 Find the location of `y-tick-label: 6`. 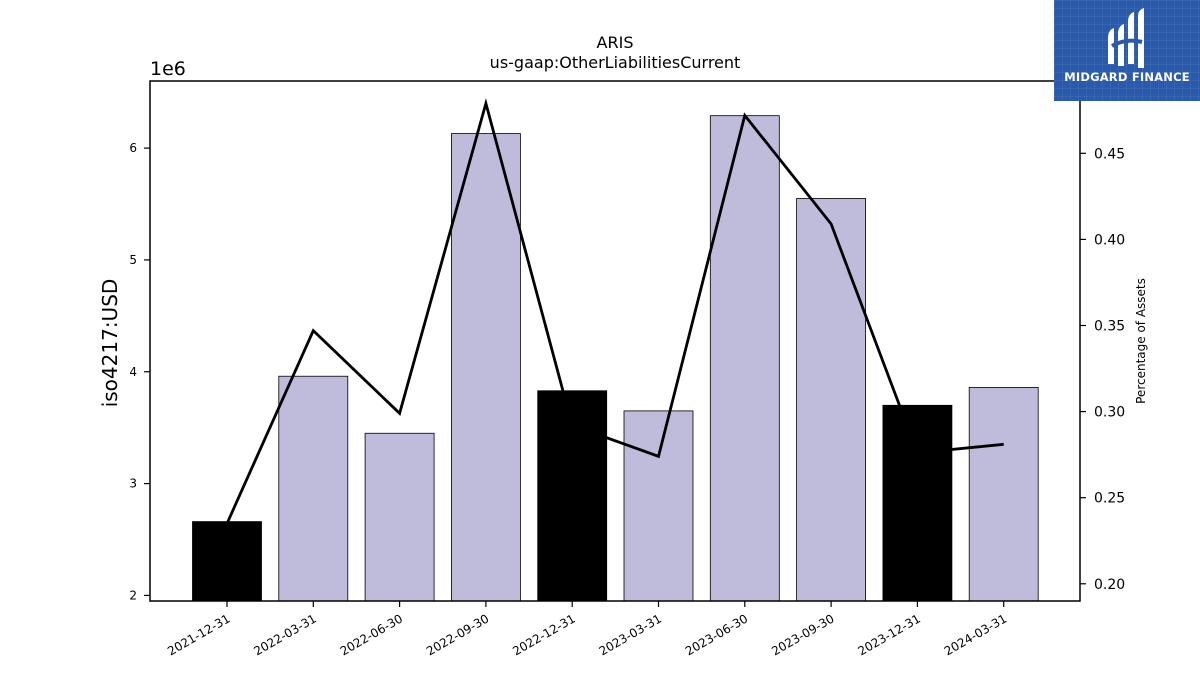

y-tick-label: 6 is located at coordinates (133, 148).